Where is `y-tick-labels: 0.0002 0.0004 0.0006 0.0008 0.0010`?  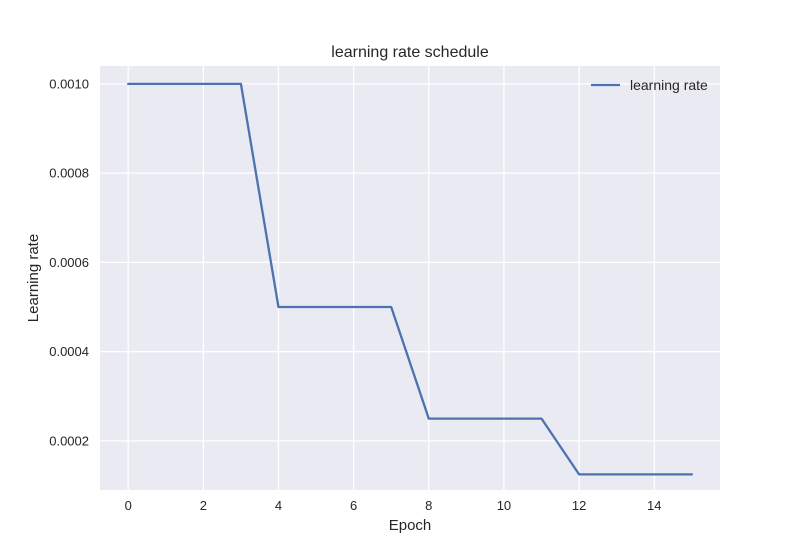 y-tick-labels: 0.0002 0.0004 0.0006 0.0008 0.0010 is located at coordinates (69, 262).